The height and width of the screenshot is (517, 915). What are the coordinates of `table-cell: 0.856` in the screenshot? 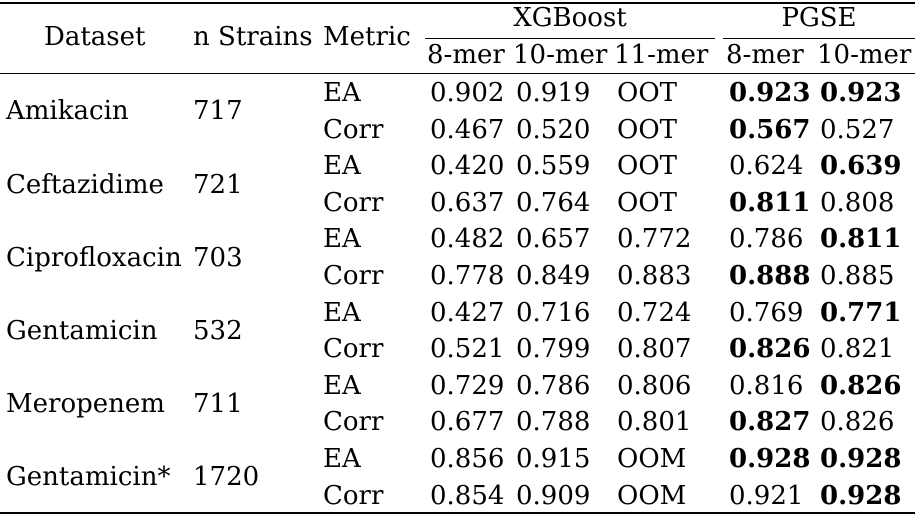 It's located at (467, 459).